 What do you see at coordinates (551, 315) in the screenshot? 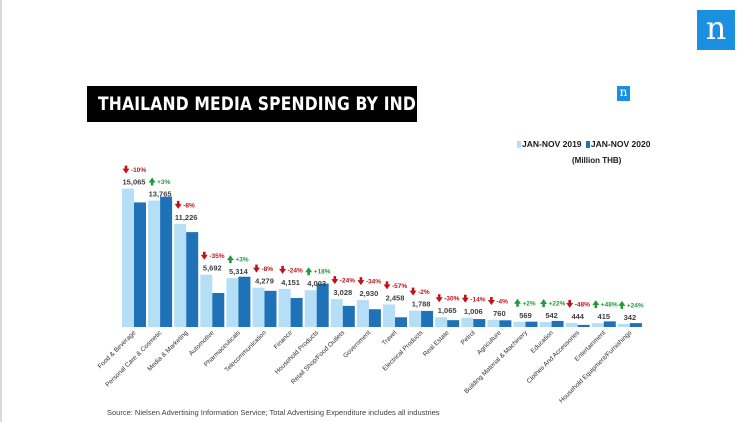
I see `data-label-2019: 542` at bounding box center [551, 315].